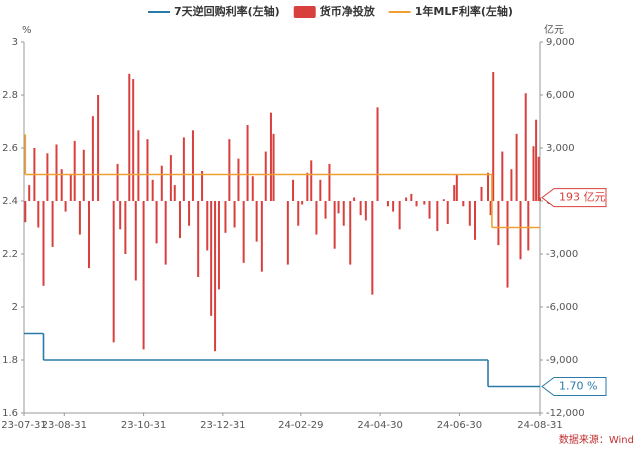  I want to click on y2-tick-label: 9,000, so click(560, 42).